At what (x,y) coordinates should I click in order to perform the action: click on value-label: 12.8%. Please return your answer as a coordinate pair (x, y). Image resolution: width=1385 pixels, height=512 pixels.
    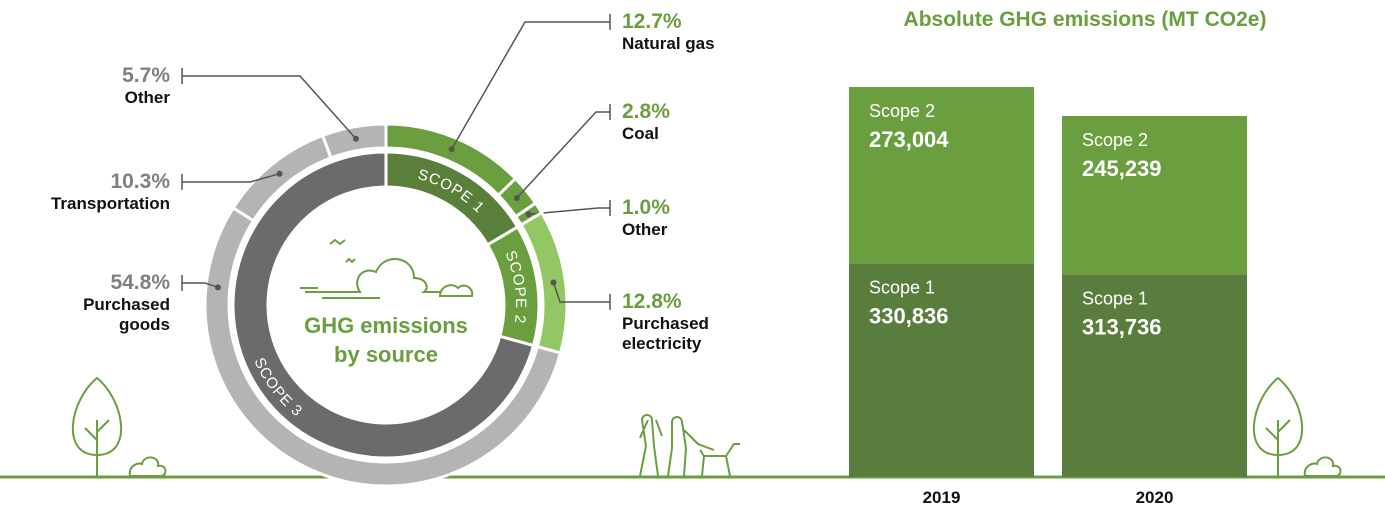
    Looking at the image, I should click on (652, 301).